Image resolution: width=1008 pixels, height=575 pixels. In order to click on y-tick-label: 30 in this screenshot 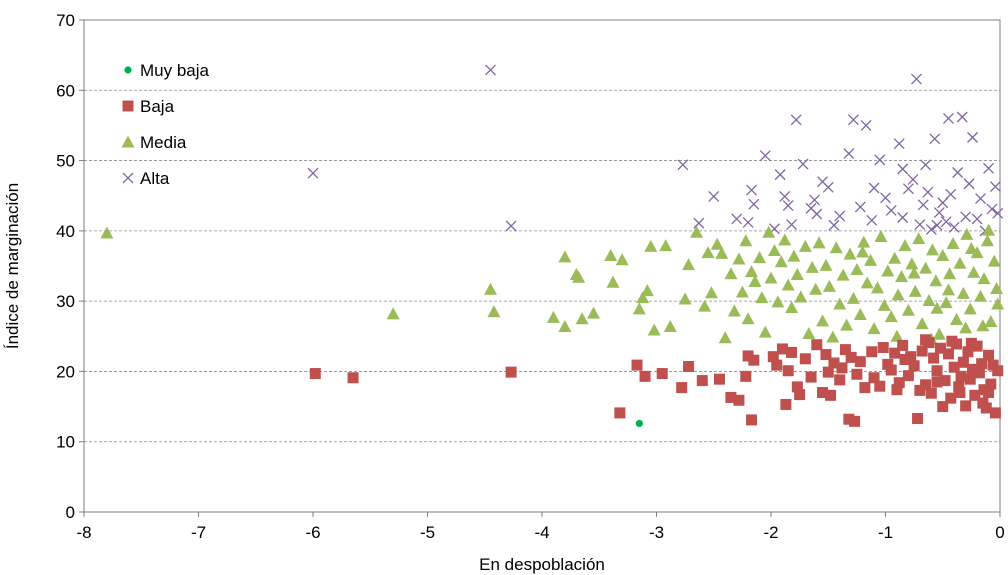, I will do `click(65, 301)`.